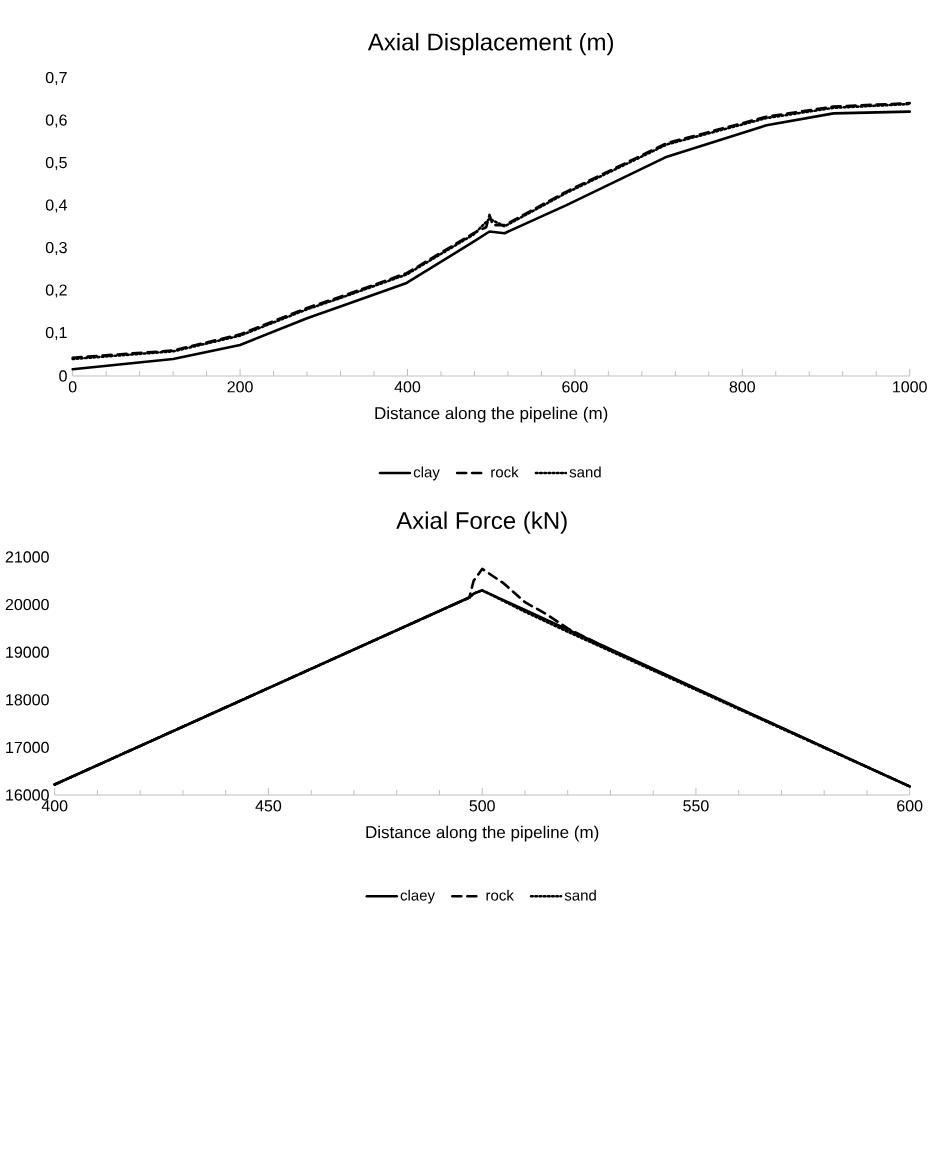  Describe the element at coordinates (268, 806) in the screenshot. I see `x-tick-label: 450` at that location.